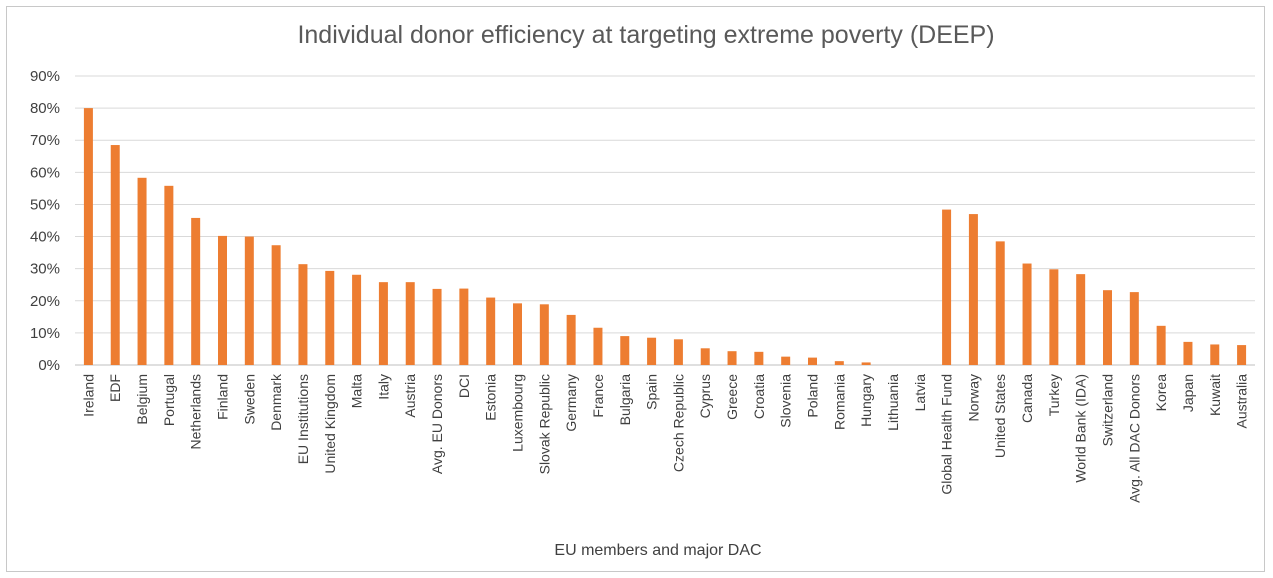 This screenshot has height=578, width=1273. What do you see at coordinates (893, 402) in the screenshot?
I see `x-tick-label: Lithuania` at bounding box center [893, 402].